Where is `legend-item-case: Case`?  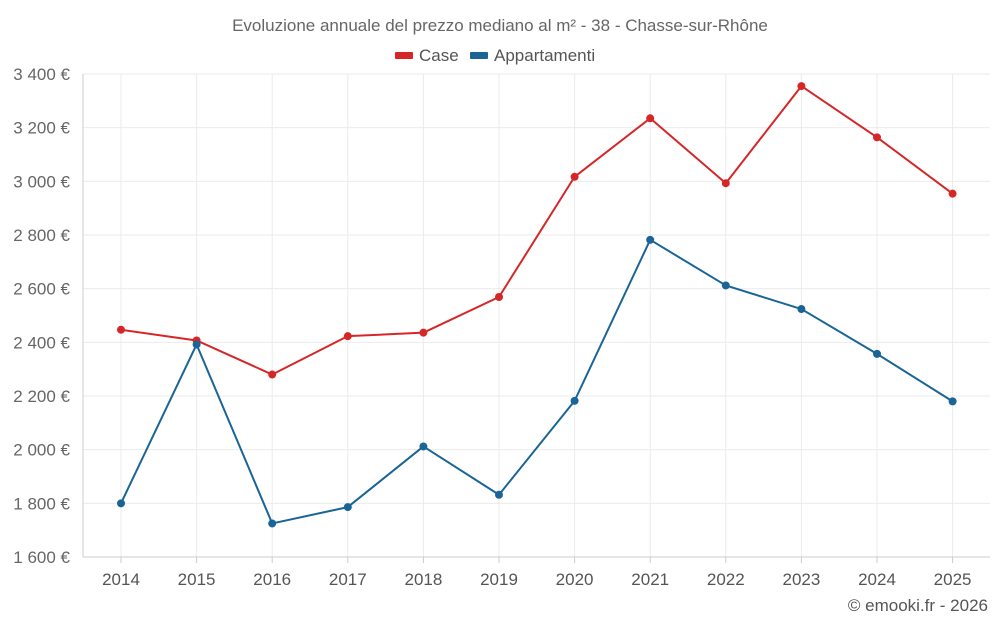 legend-item-case: Case is located at coordinates (427, 55).